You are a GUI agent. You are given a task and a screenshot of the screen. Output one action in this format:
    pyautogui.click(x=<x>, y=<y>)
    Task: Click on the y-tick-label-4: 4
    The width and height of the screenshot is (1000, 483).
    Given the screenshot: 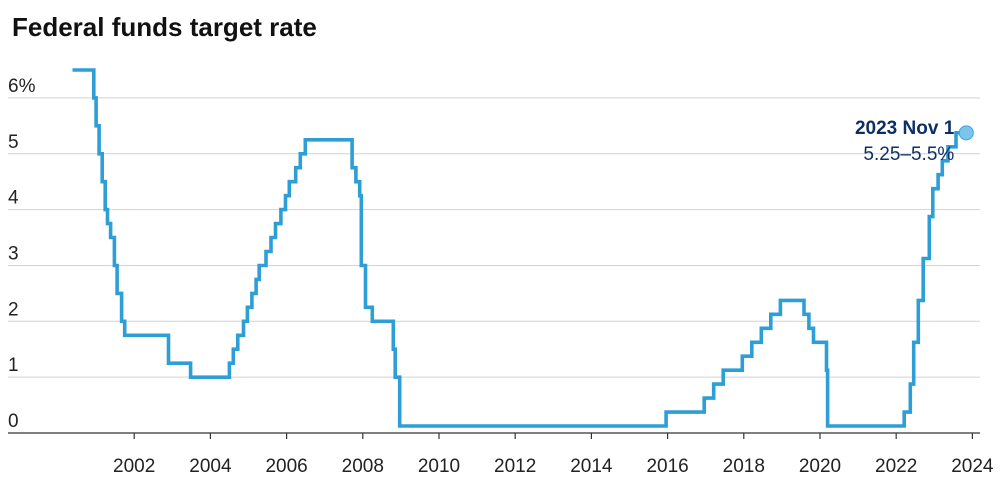 What is the action you would take?
    pyautogui.click(x=13, y=198)
    